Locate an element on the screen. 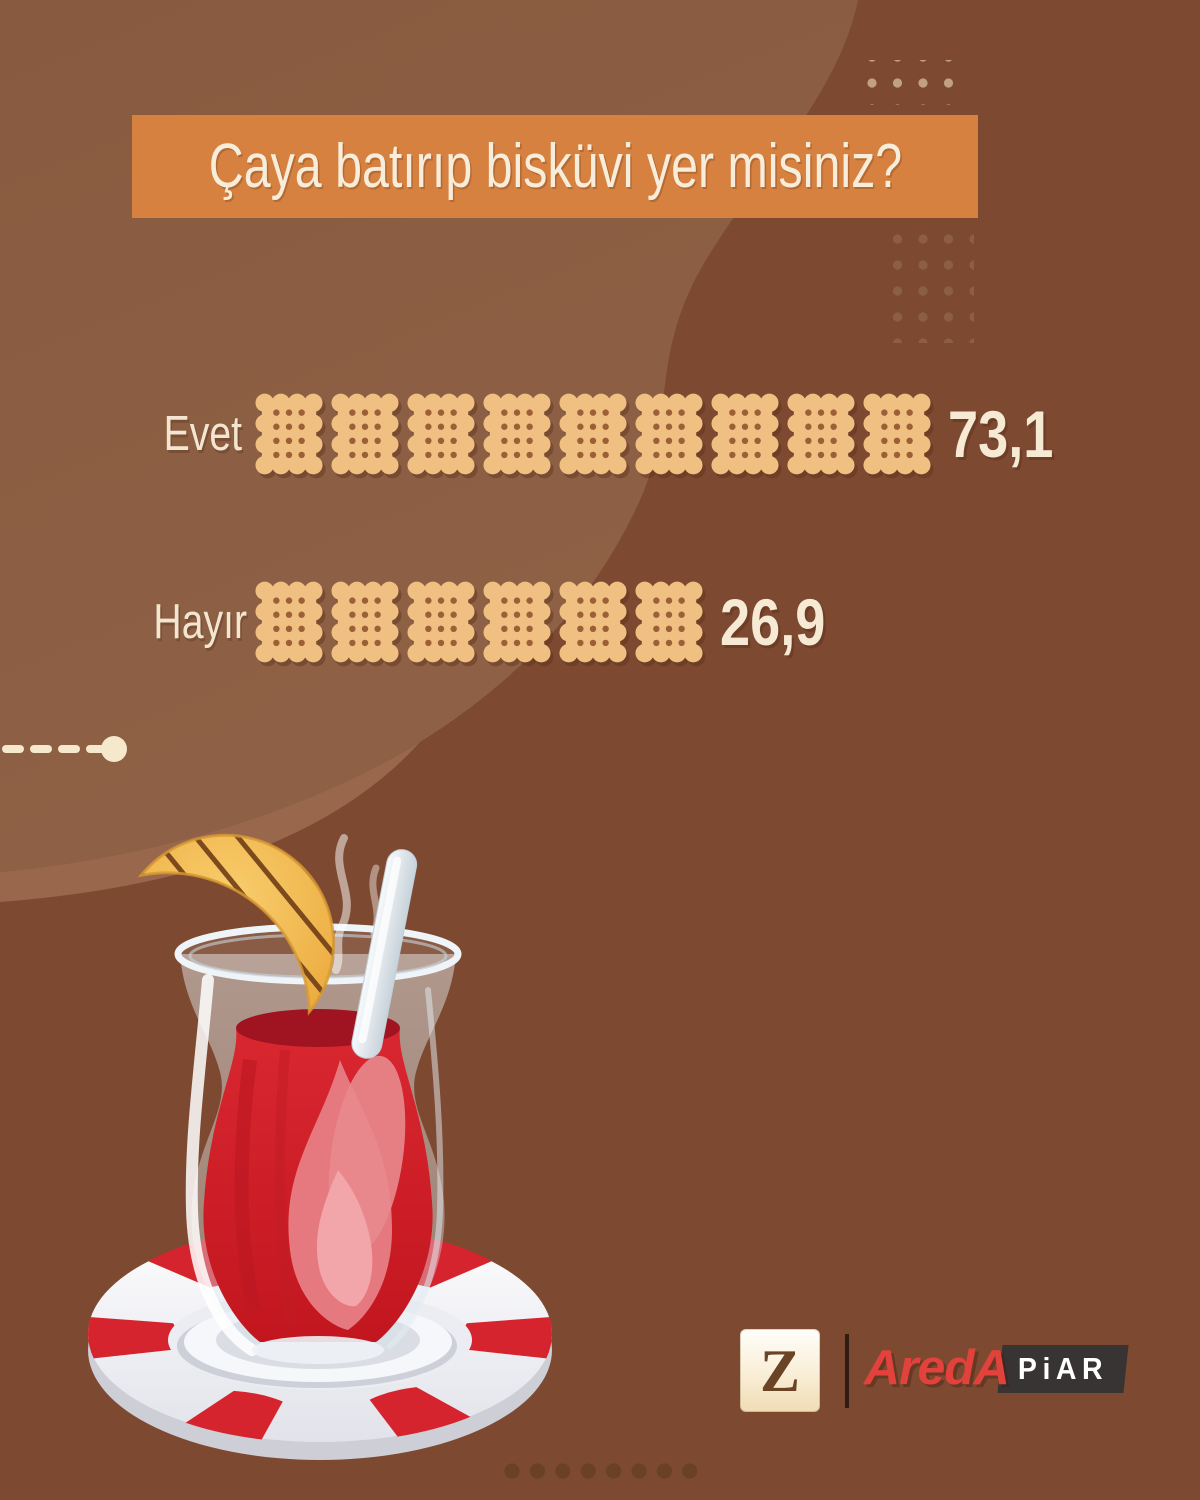  biscuit-strip-hayir is located at coordinates (479, 622).